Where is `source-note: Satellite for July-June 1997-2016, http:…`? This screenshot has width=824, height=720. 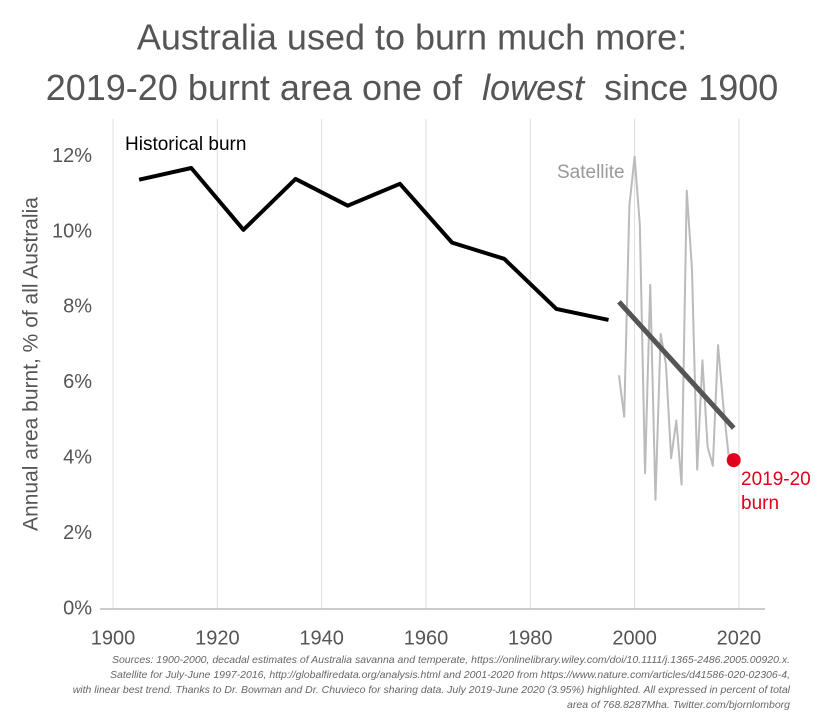
source-note: Satellite for July-June 1997-2016, http:… is located at coordinates (450, 675).